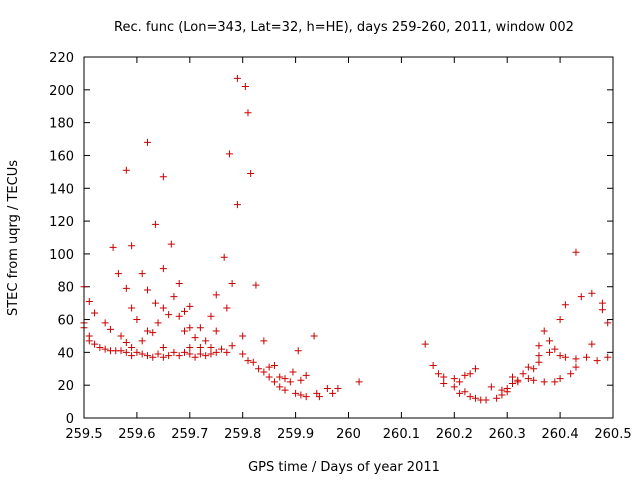 This screenshot has height=480, width=640. Describe the element at coordinates (65, 321) in the screenshot. I see `y-tick-label: 60` at that location.